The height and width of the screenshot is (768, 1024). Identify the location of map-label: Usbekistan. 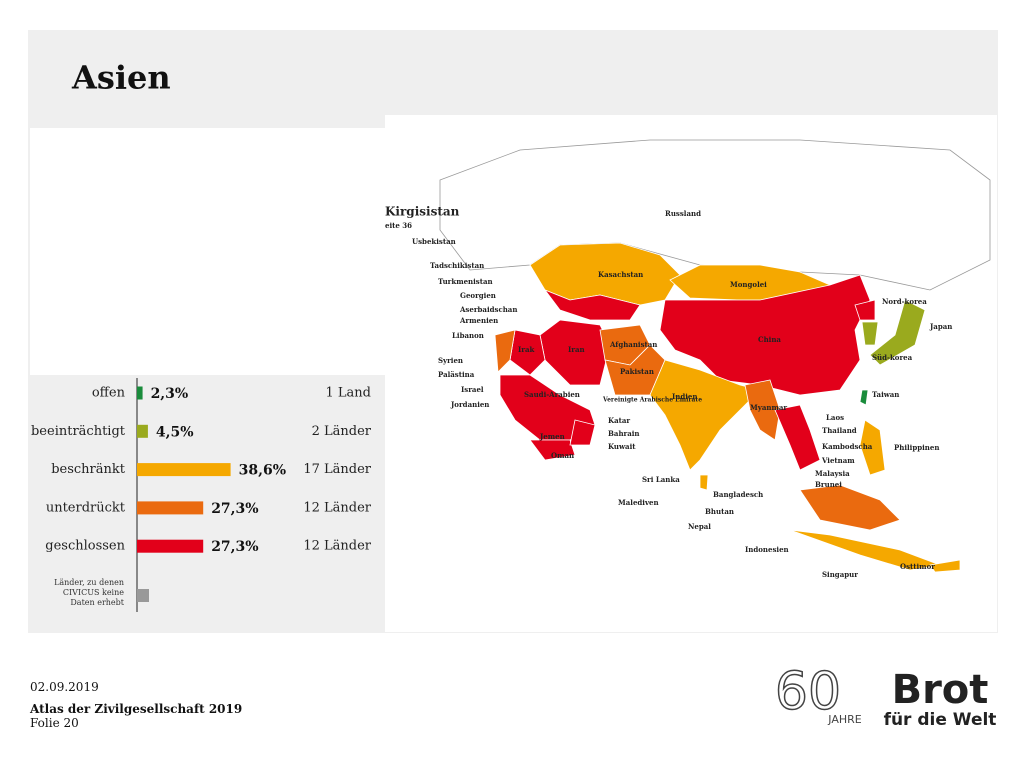
(434, 241).